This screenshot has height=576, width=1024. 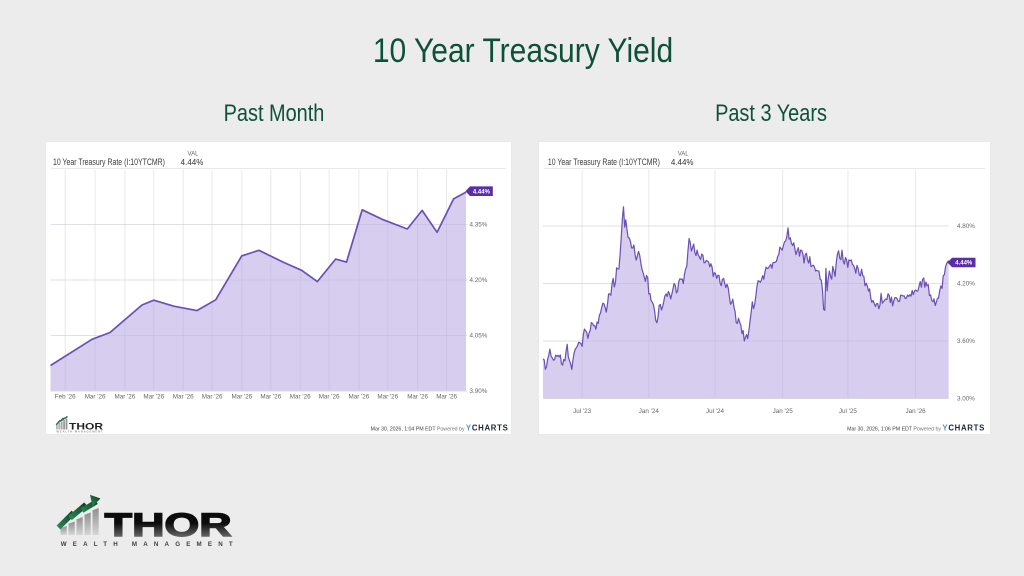 I want to click on svg-text: 3.00%, so click(x=966, y=399).